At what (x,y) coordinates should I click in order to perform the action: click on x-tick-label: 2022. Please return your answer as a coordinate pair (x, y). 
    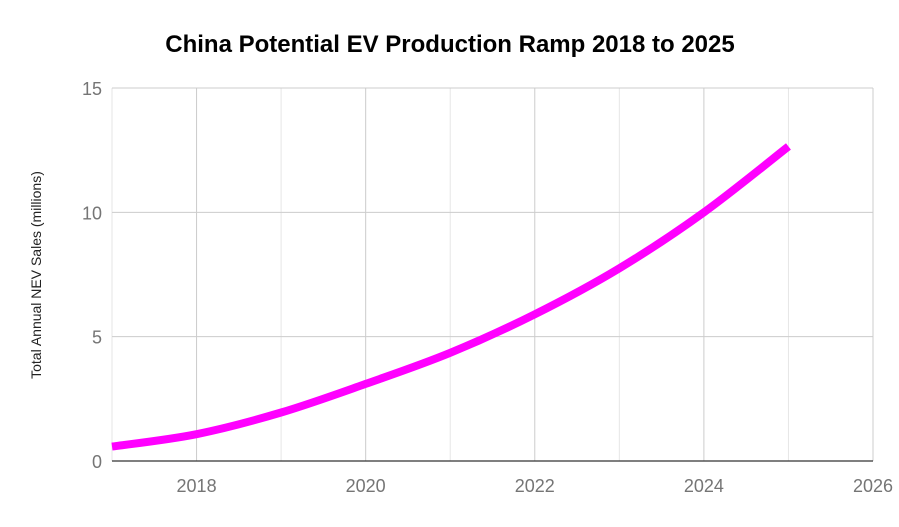
    Looking at the image, I should click on (535, 486).